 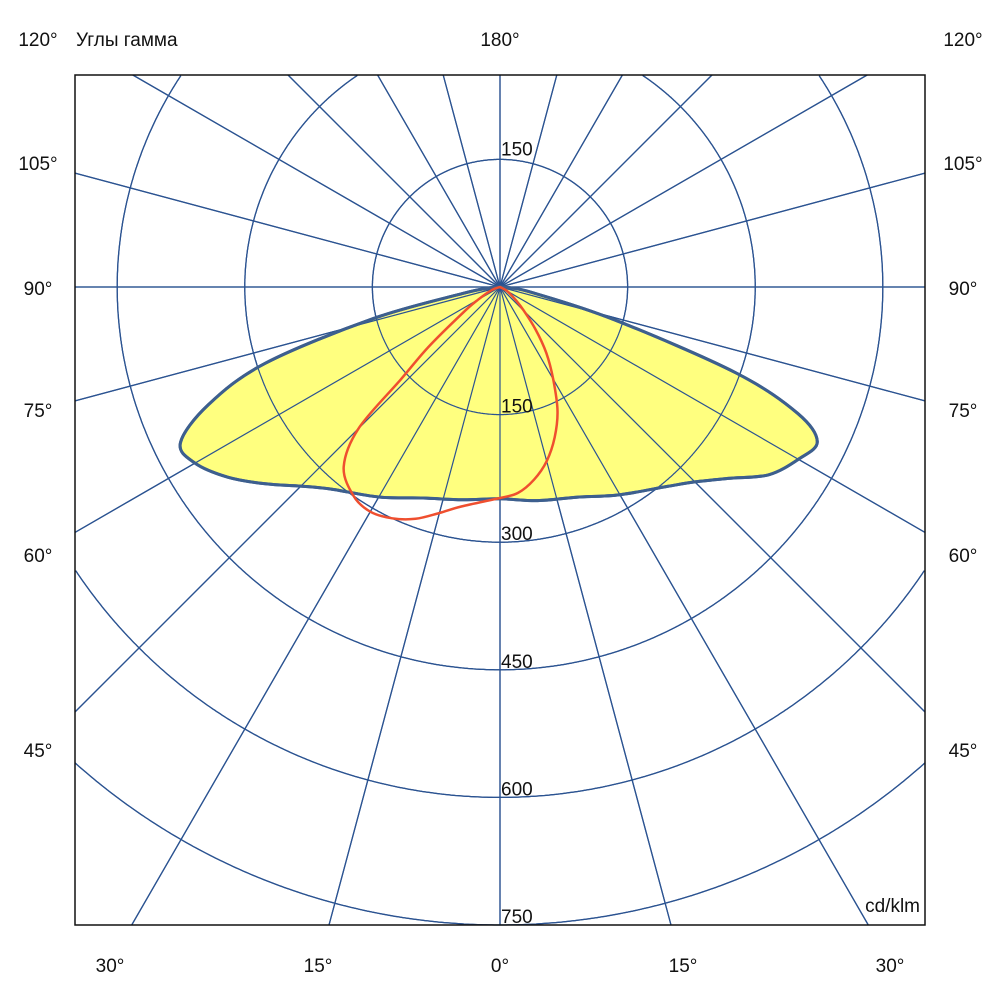 What do you see at coordinates (38, 556) in the screenshot?
I see `left-angle-label: 60°` at bounding box center [38, 556].